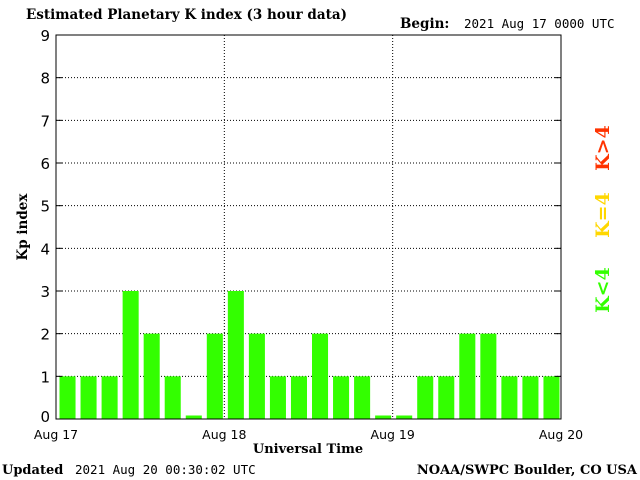 The image size is (640, 480). I want to click on y-tick-label: 7, so click(45, 121).